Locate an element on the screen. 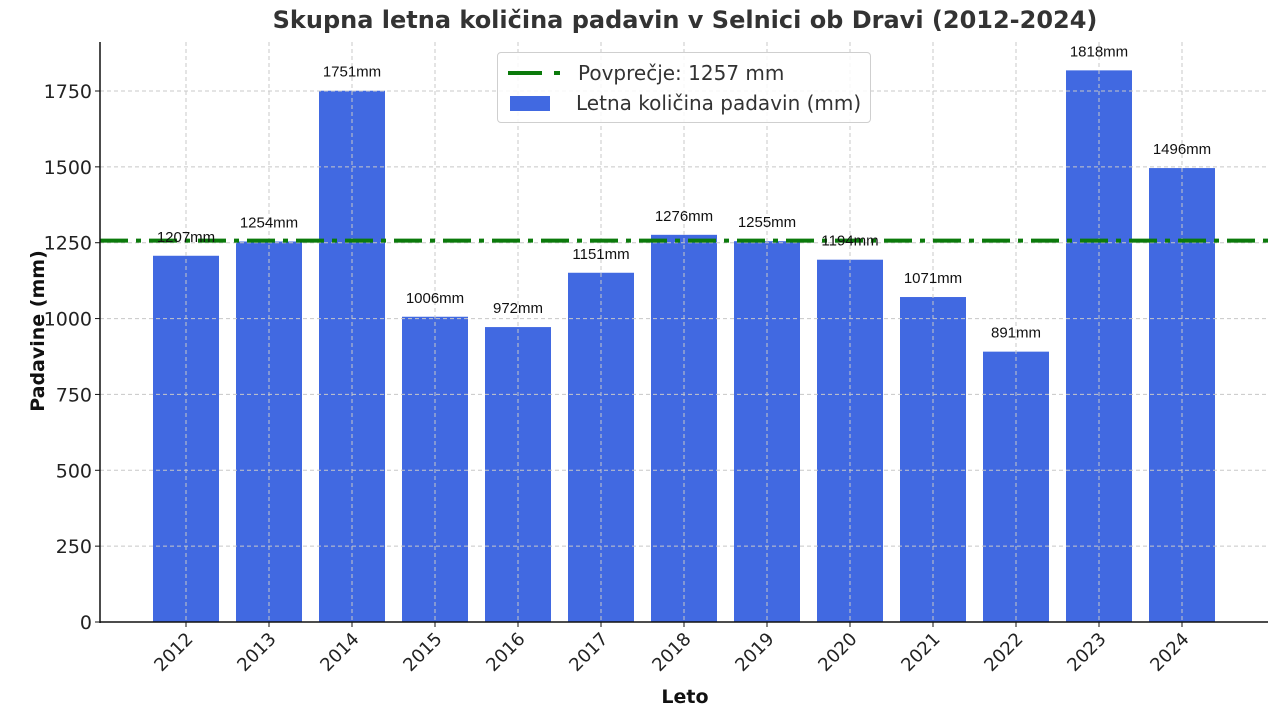  legend-entry-bars: Letna količina padavin (mm) is located at coordinates (684, 103).